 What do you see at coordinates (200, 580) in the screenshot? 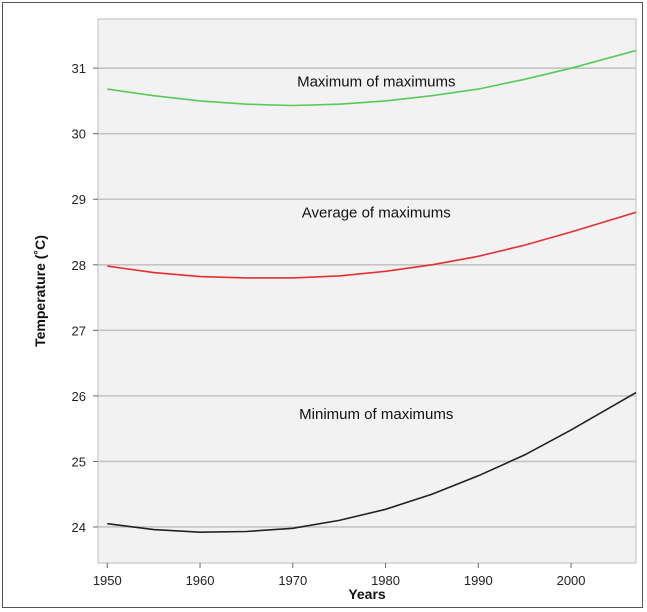
I see `x-tick-label-1960: 1960` at bounding box center [200, 580].